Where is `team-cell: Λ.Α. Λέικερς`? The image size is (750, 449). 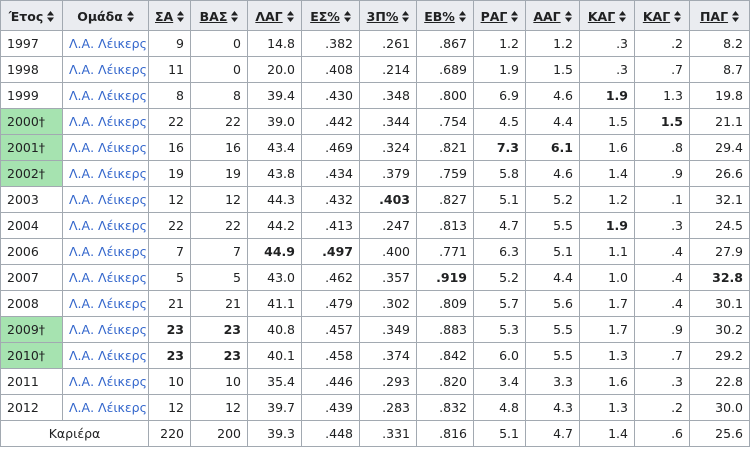 team-cell: Λ.Α. Λέικερς is located at coordinates (105, 225).